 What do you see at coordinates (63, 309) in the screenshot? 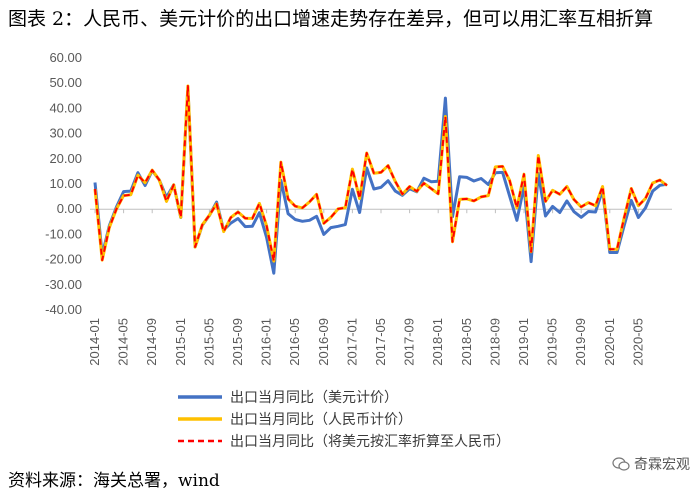
I see `y-tick-label: -40.00` at bounding box center [63, 309].